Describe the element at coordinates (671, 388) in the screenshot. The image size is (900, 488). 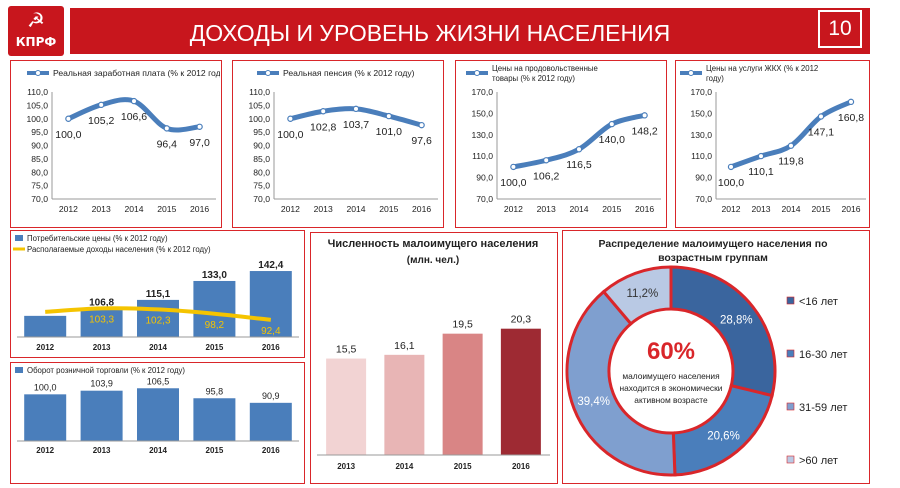
I see `center-caption: находится в экономически` at that location.